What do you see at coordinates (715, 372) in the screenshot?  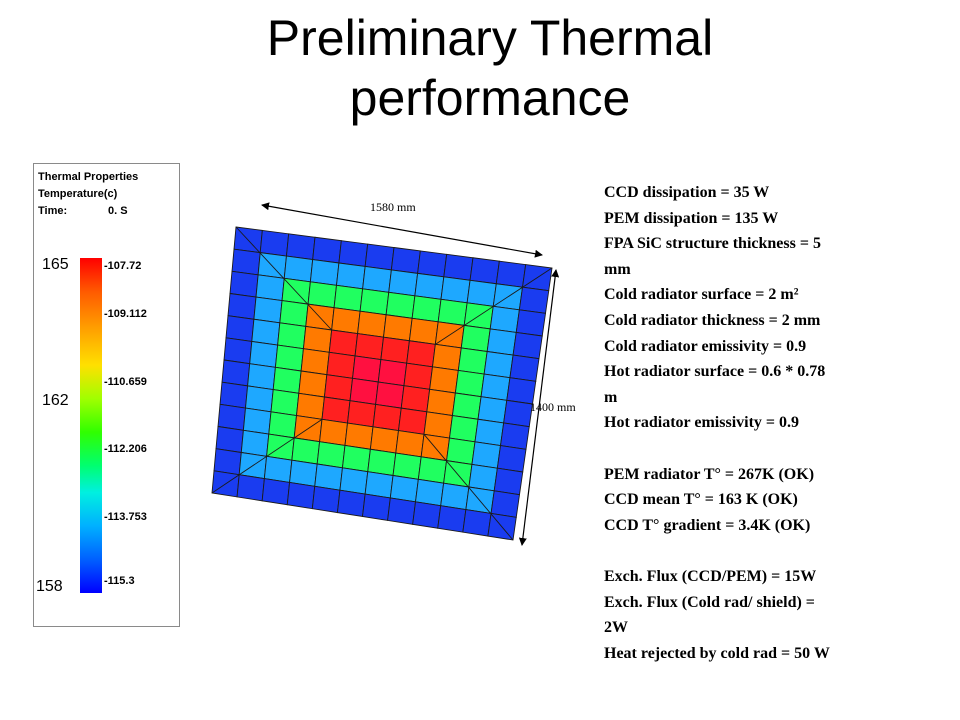 I see `param-line: Hot radiator surface = 0.6 * 0.78` at bounding box center [715, 372].